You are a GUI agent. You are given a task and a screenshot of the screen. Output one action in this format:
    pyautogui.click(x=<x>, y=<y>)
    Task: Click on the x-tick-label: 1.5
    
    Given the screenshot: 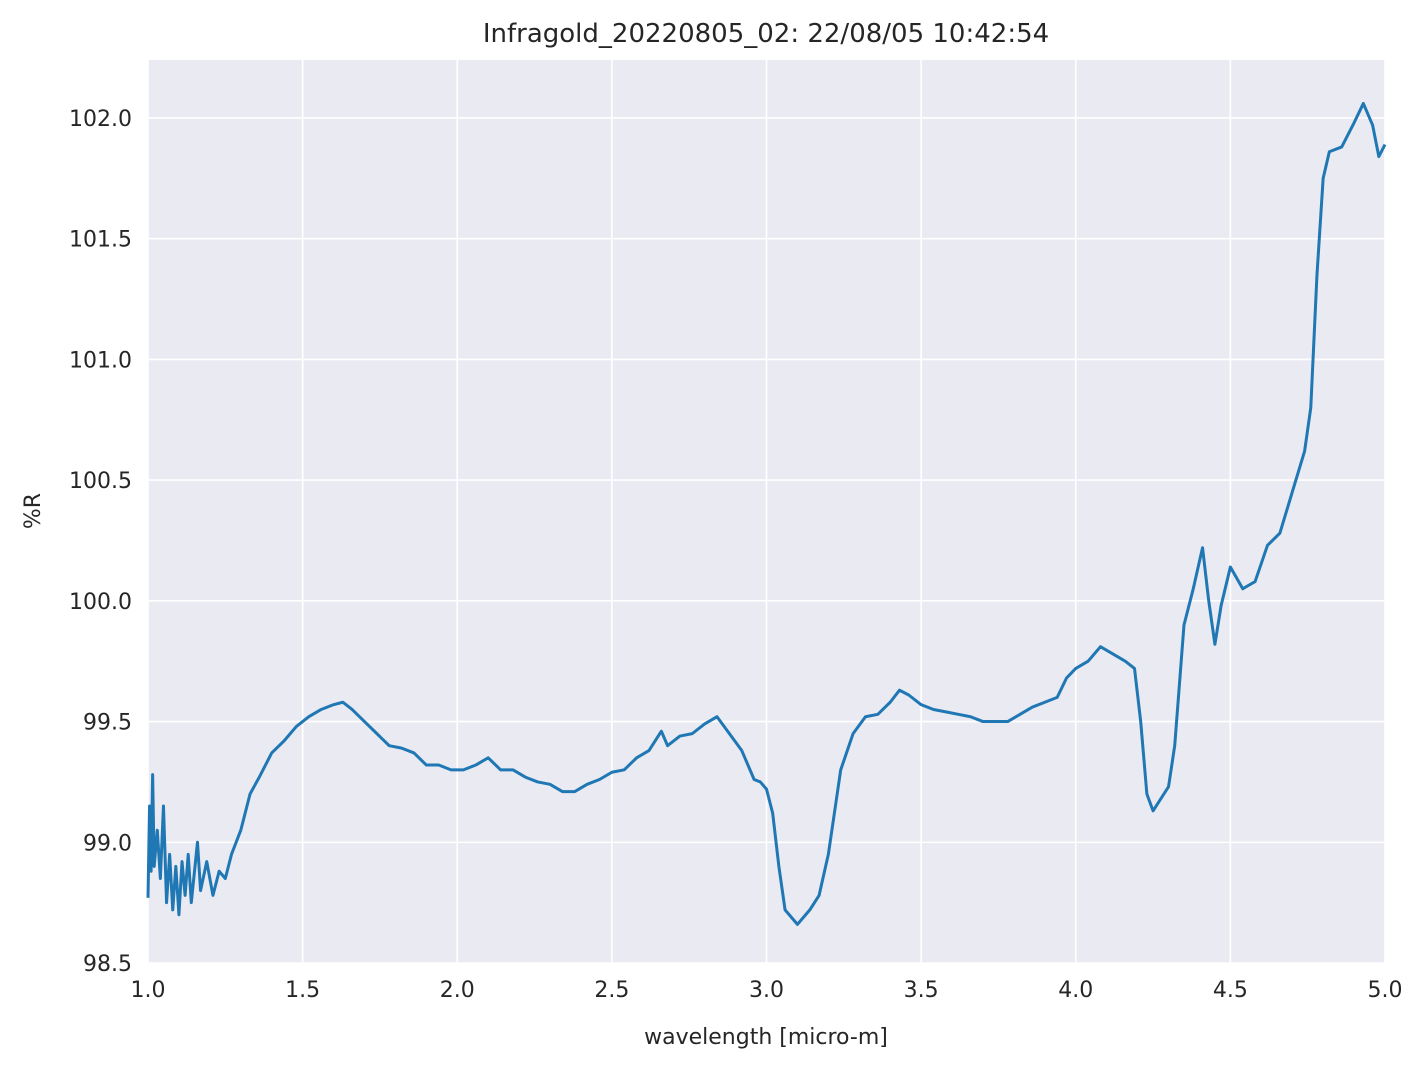 What is the action you would take?
    pyautogui.click(x=302, y=990)
    